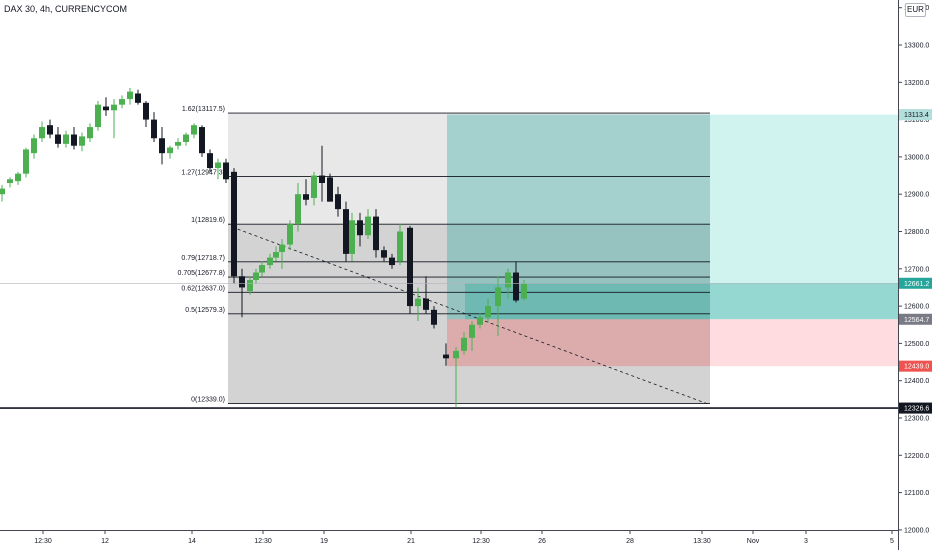  I want to click on target-price-label: 13113.4, so click(916, 115).